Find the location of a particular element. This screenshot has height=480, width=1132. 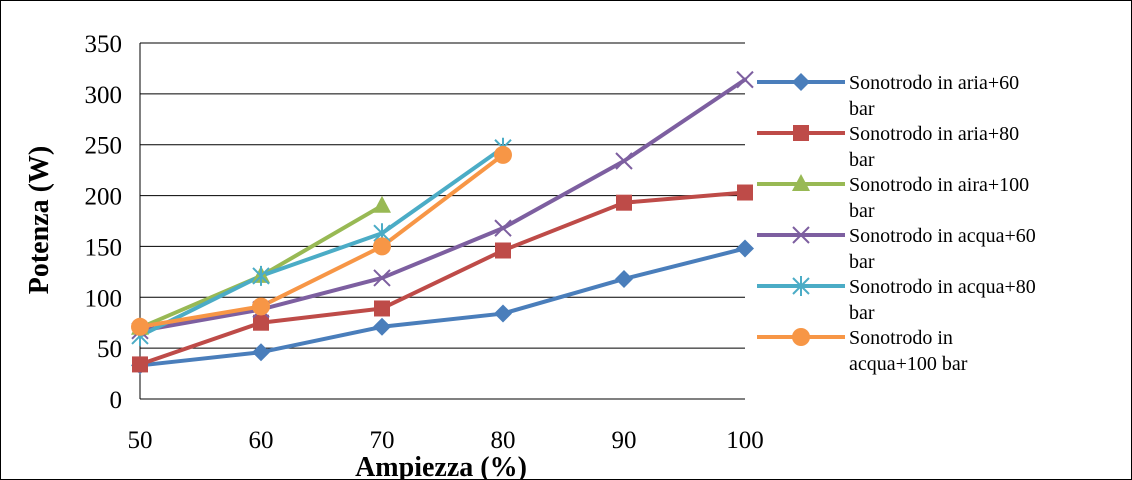

legend-label: Sonotrodo in aria+60 is located at coordinates (934, 83).